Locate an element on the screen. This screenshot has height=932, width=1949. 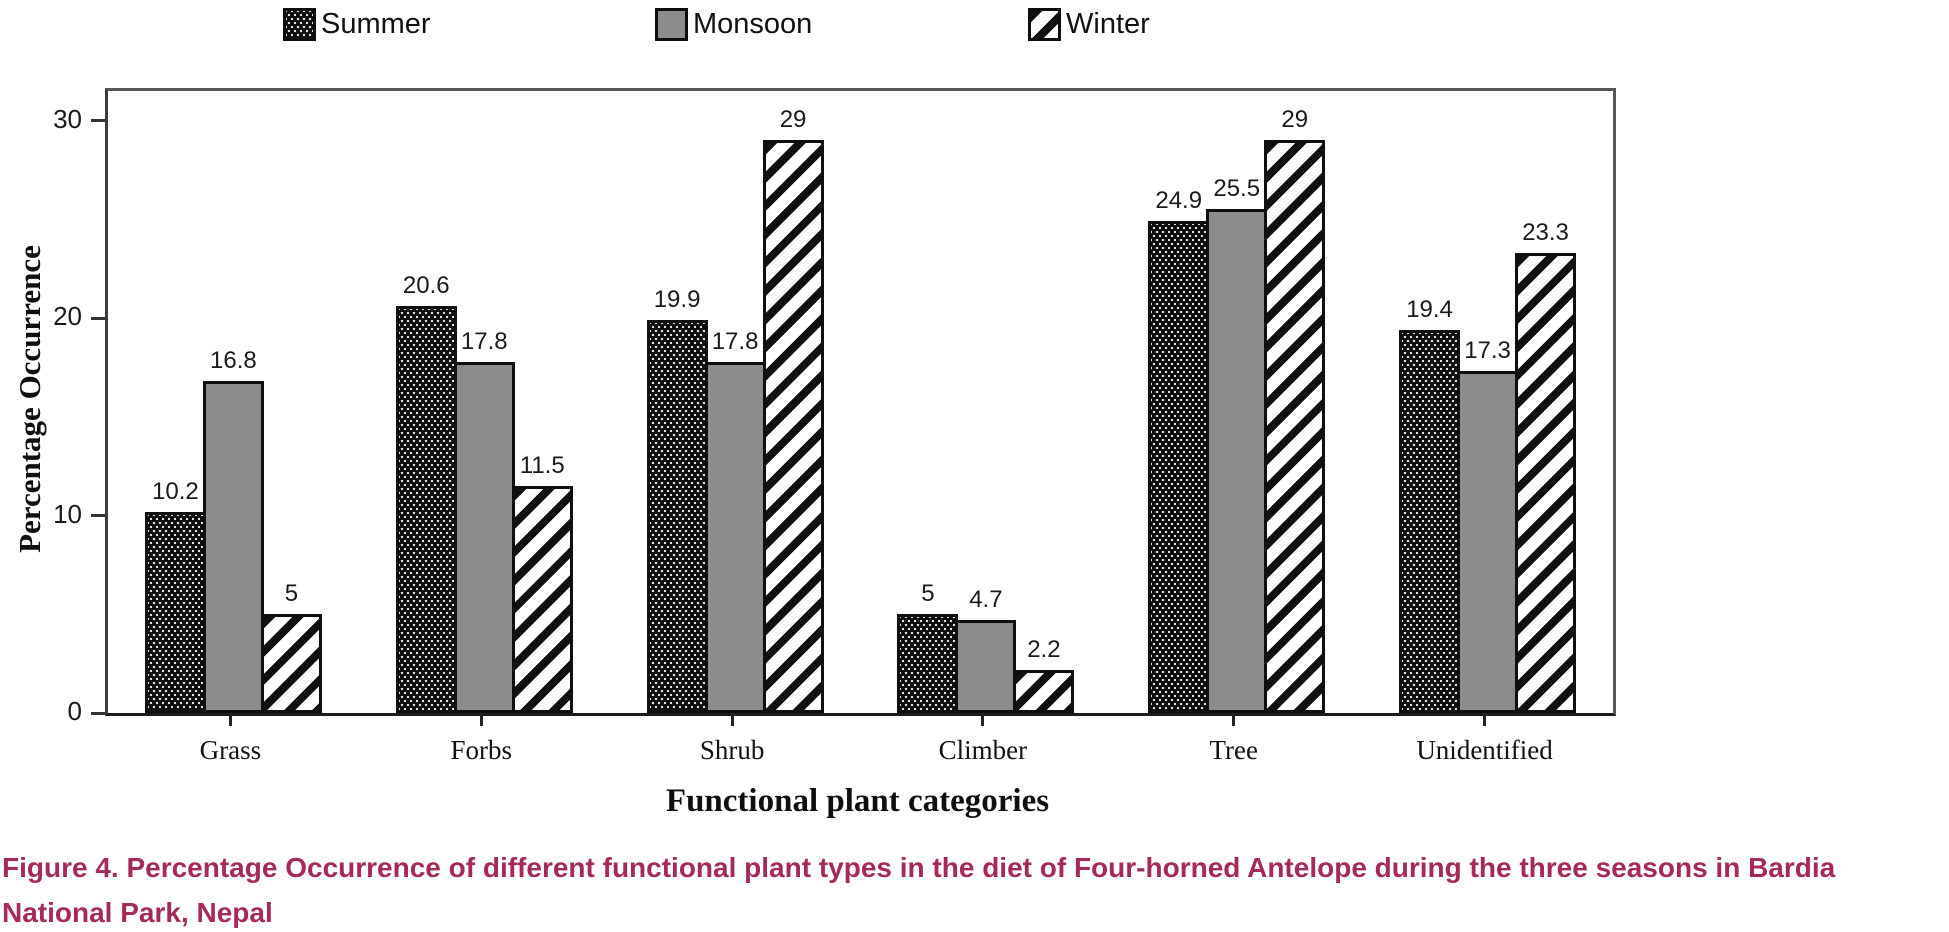
monsoon-bar-grass: 16.8 is located at coordinates (233, 530).